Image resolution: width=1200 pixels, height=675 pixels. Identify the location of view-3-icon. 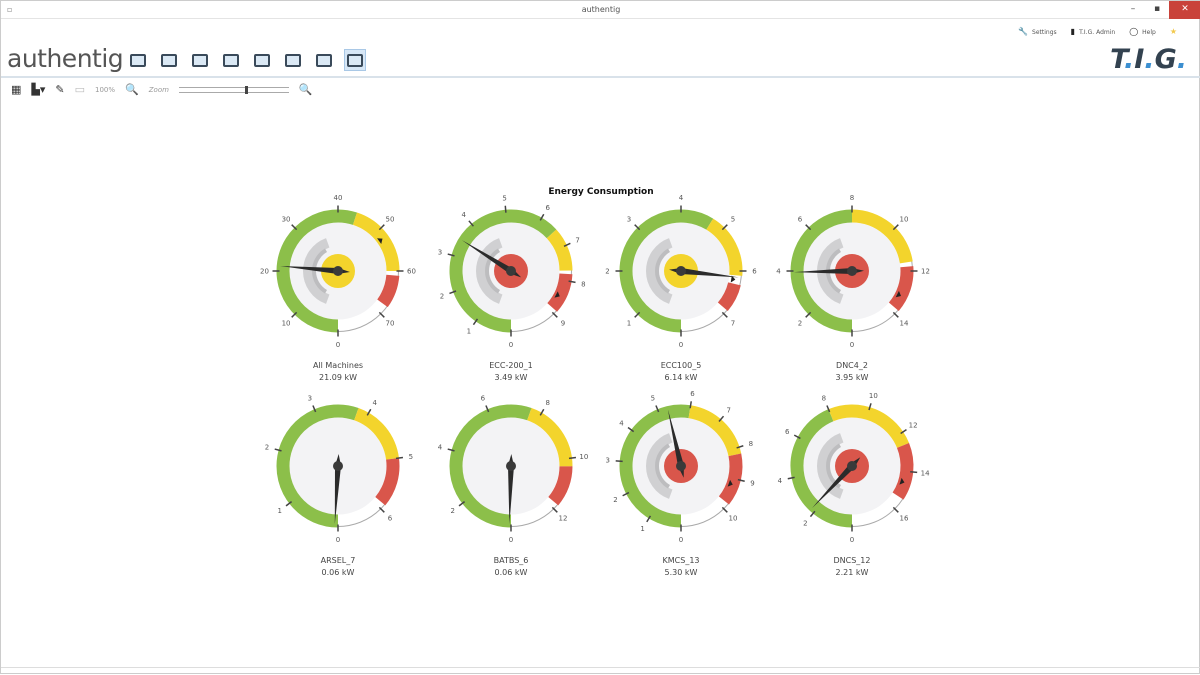
(200, 60).